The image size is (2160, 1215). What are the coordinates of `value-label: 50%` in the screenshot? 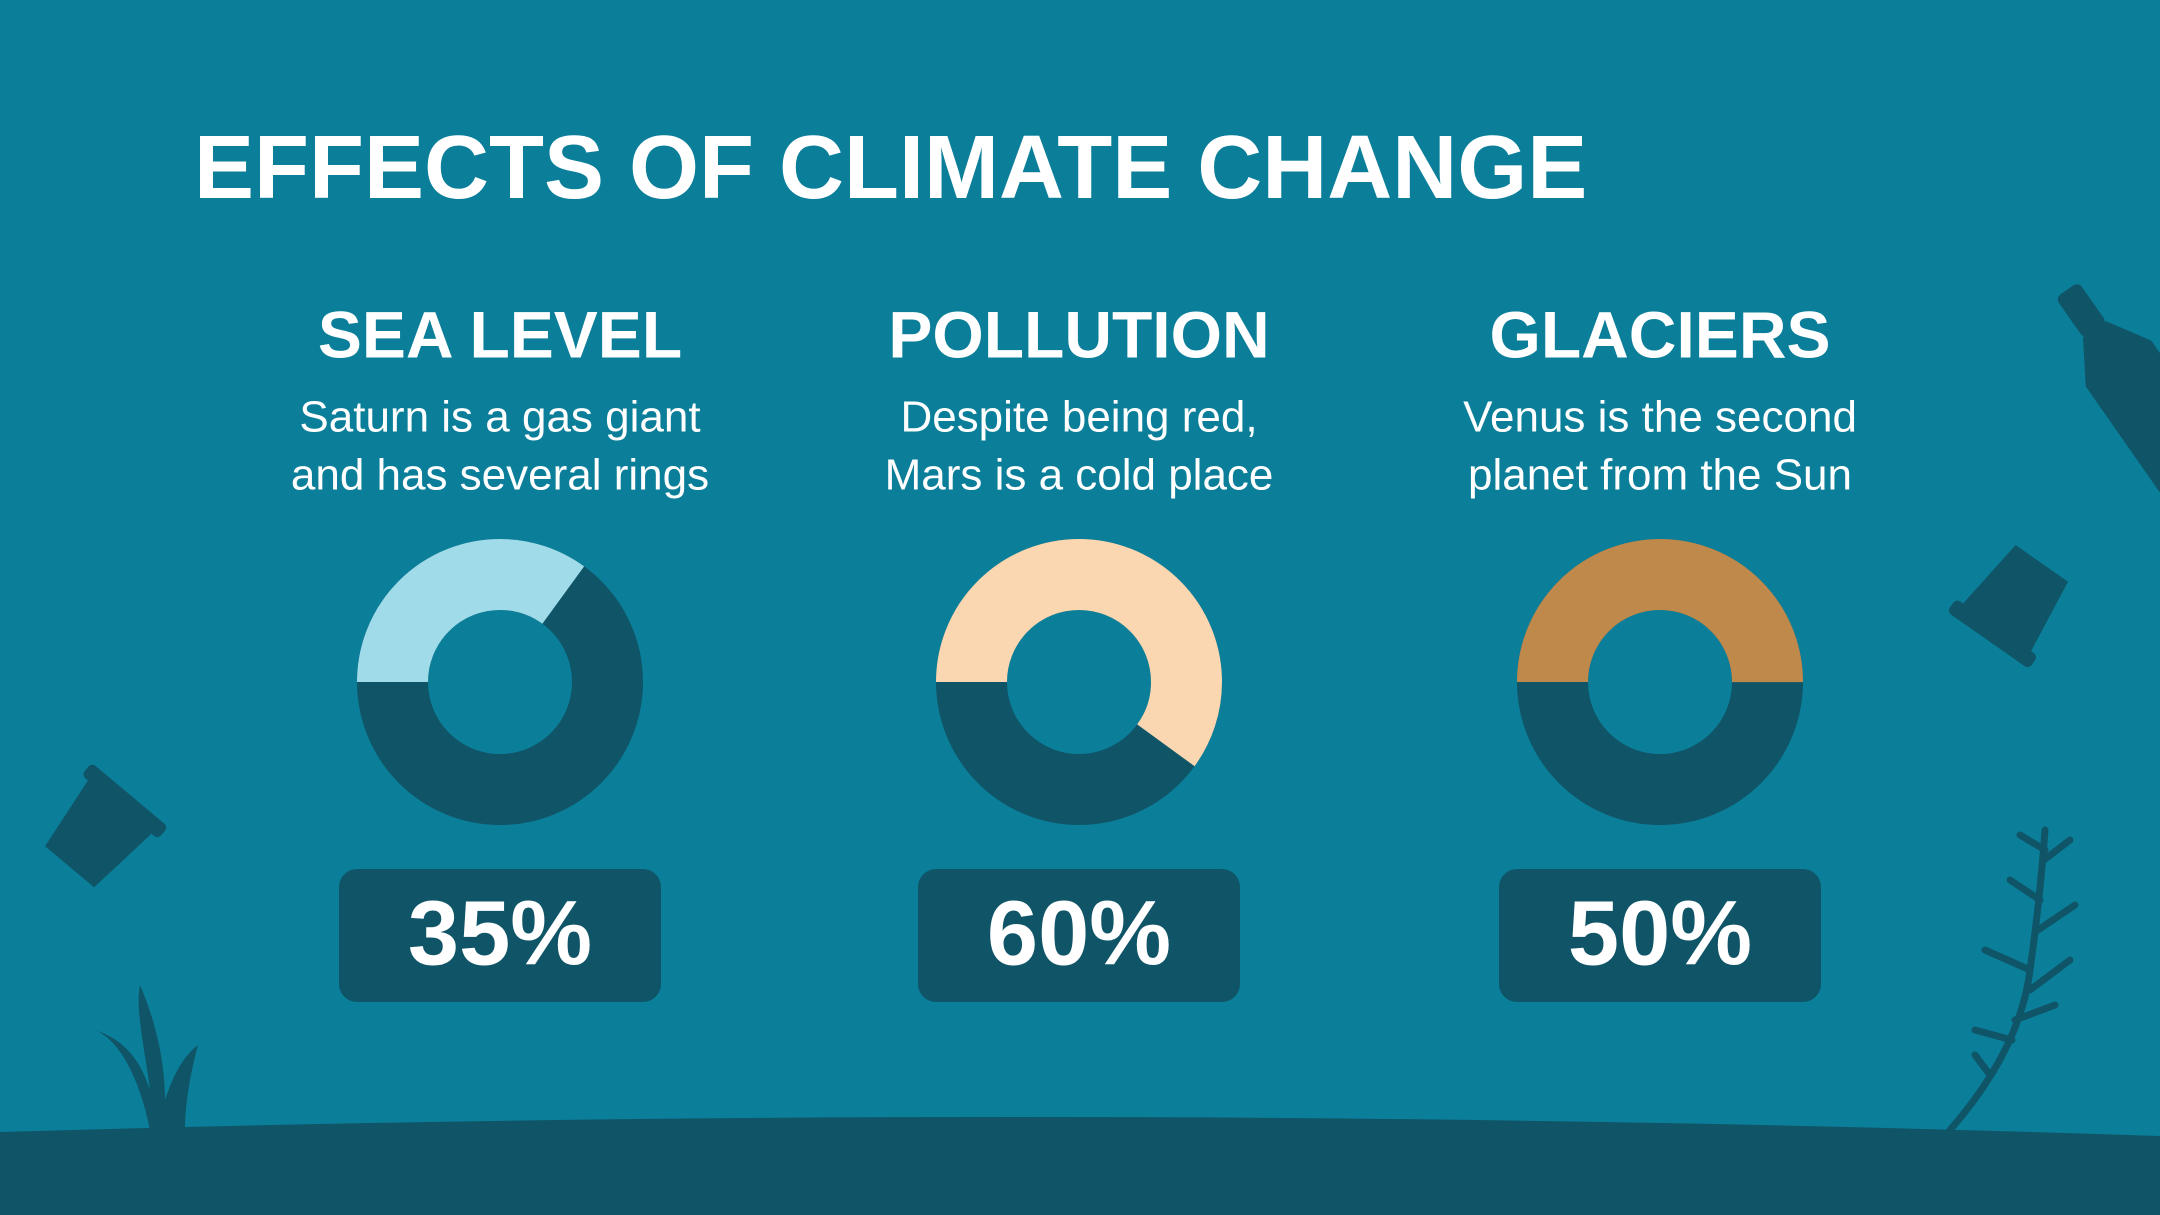 It's located at (1660, 933).